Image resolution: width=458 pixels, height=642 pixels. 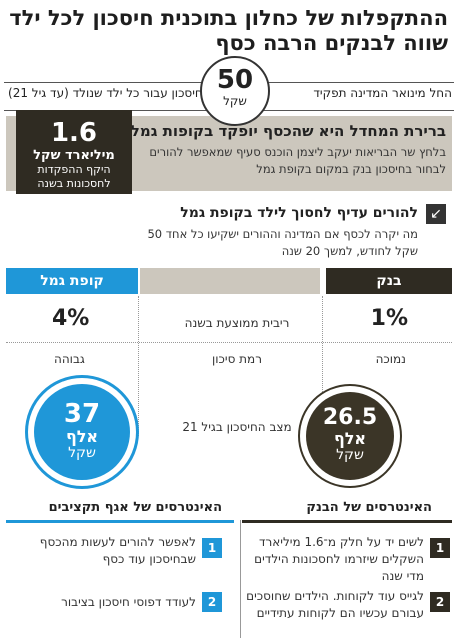 What do you see at coordinates (74, 176) in the screenshot?
I see `stat-label-desc: היקף ההפקדות לחסכונות בשנה` at bounding box center [74, 176].